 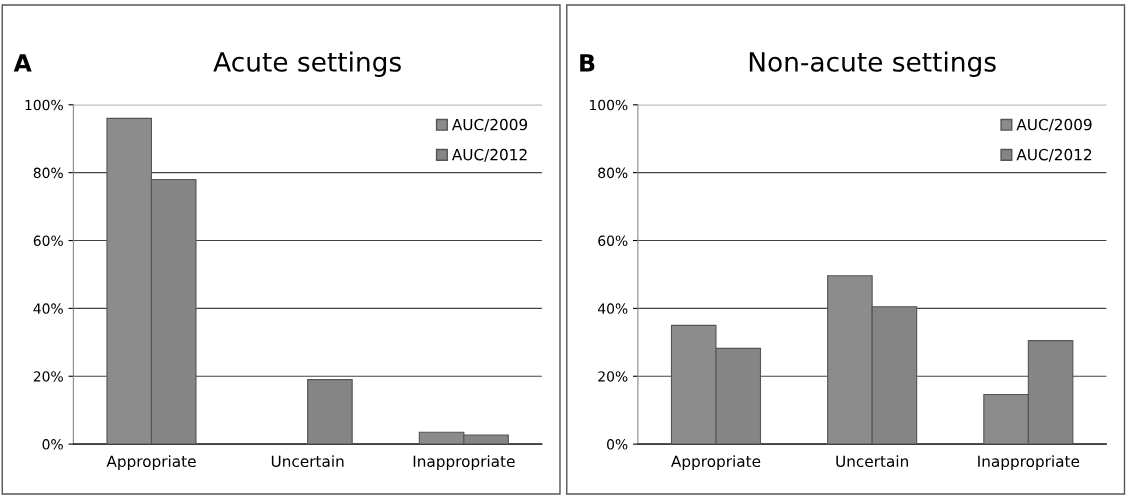 I want to click on bar, so click(x=330, y=412).